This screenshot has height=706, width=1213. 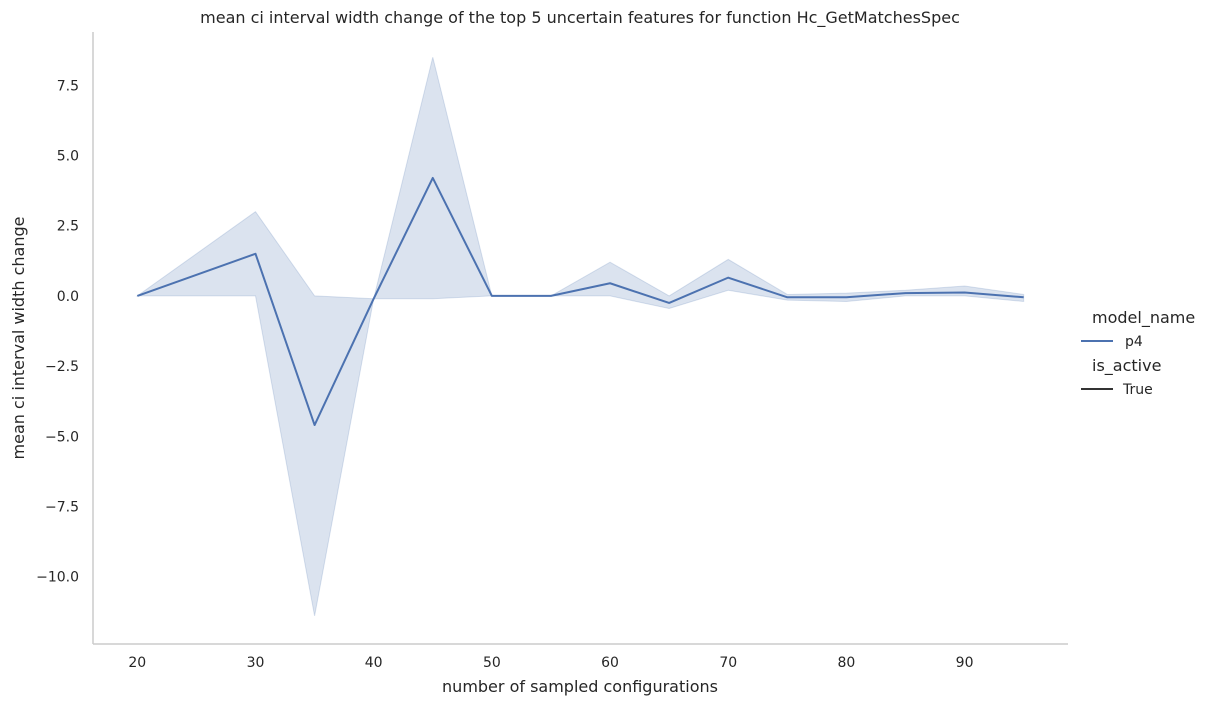 I want to click on x-tick-label-30: 30, so click(x=256, y=663).